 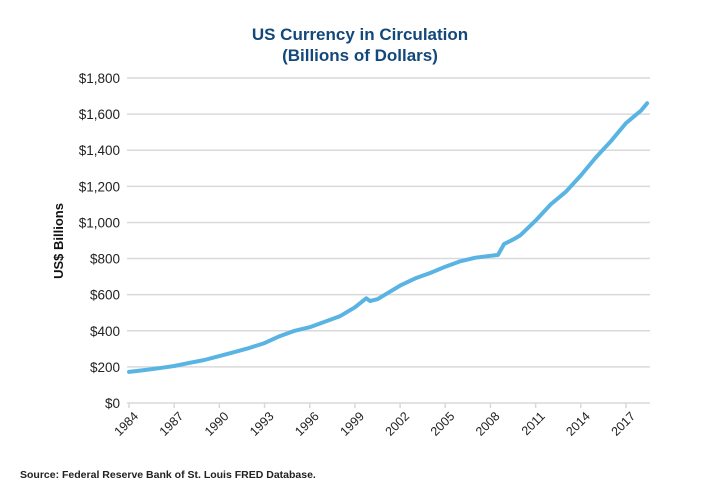 I want to click on y-tick-label: $1,400, so click(x=99, y=150).